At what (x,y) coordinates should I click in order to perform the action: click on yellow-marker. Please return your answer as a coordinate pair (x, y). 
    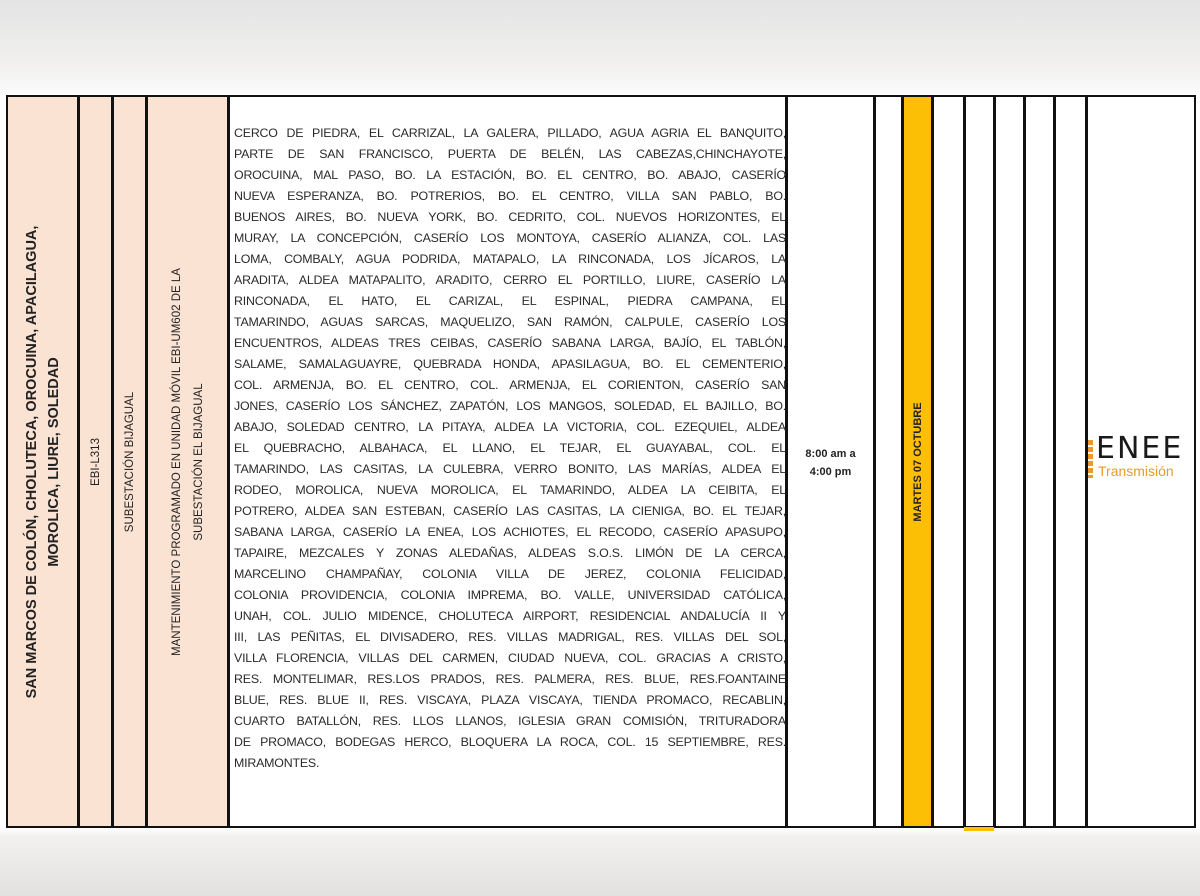
    Looking at the image, I should click on (979, 829).